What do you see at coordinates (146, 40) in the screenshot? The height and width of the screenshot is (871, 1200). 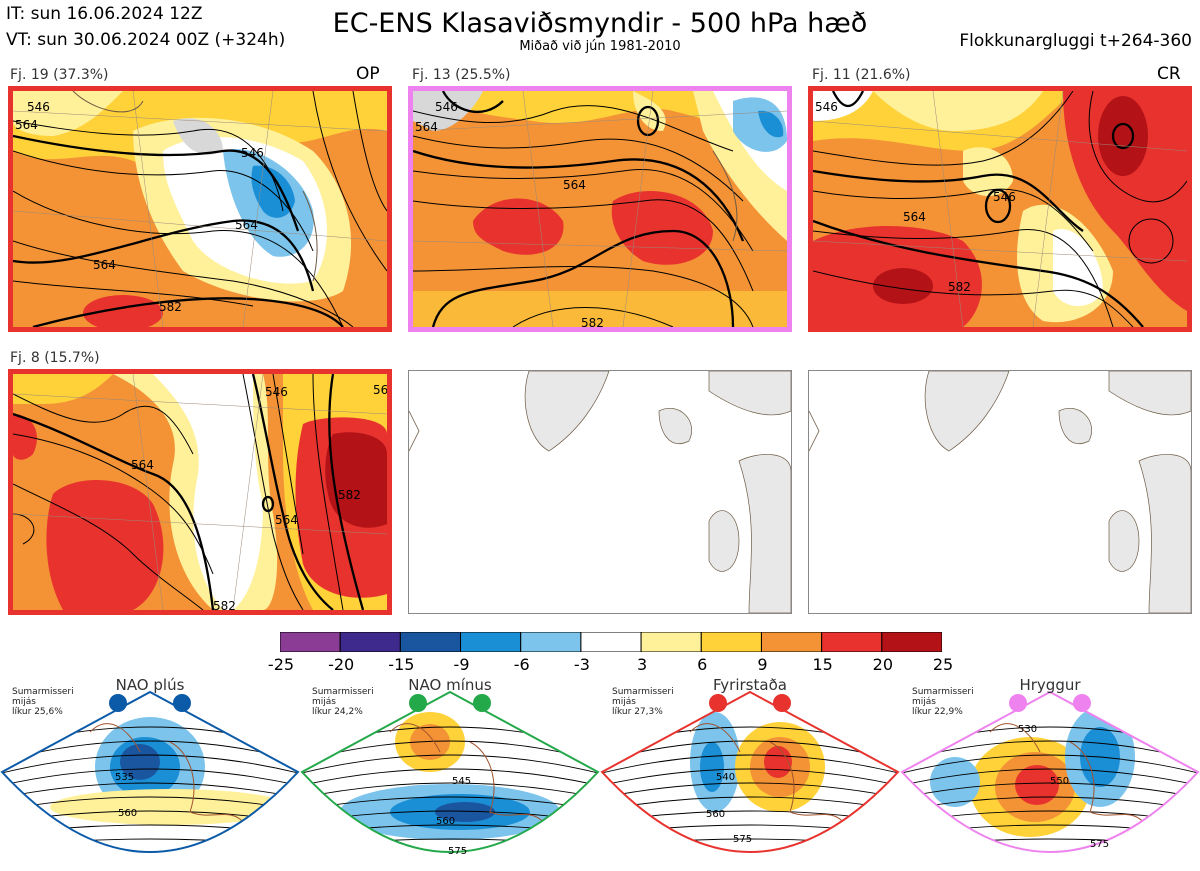 I see `valid-time: VT: sun 30.06.2024 00Z (+324h)` at bounding box center [146, 40].